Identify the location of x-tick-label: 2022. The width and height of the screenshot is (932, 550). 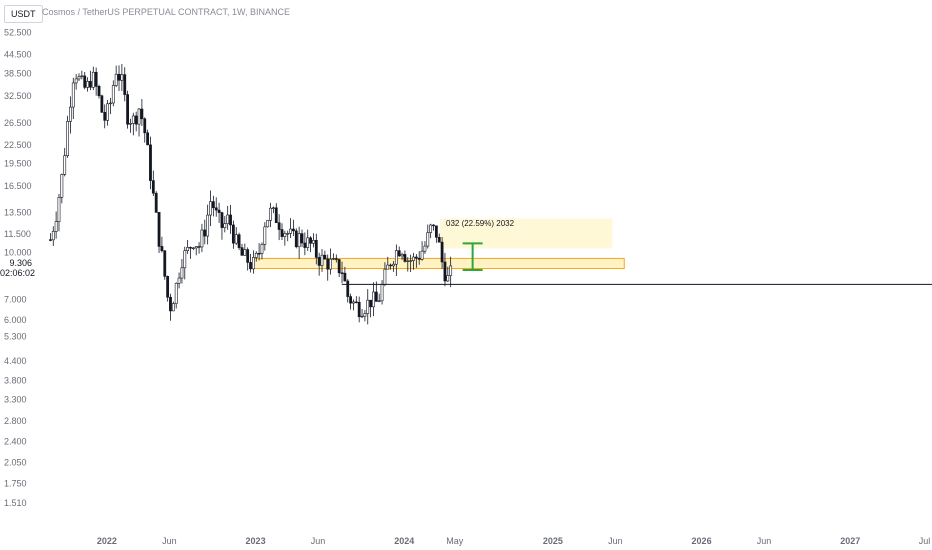
(107, 541).